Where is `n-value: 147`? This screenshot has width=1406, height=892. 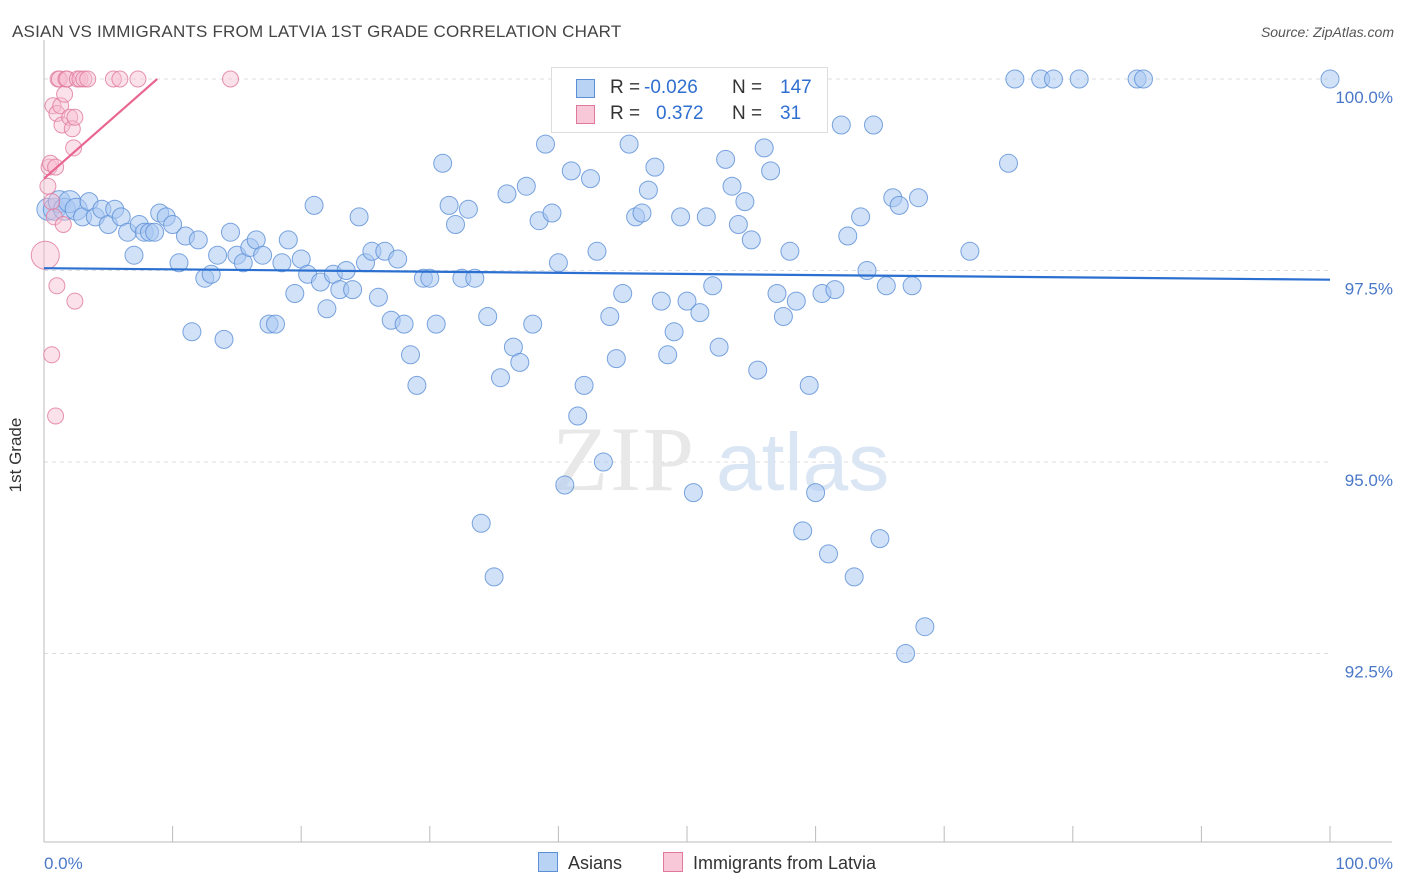
n-value: 147 is located at coordinates (796, 87).